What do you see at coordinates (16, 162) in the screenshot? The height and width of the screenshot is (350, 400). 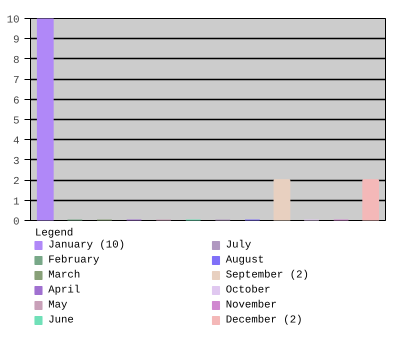 I see `y-tick-label: 3` at bounding box center [16, 162].